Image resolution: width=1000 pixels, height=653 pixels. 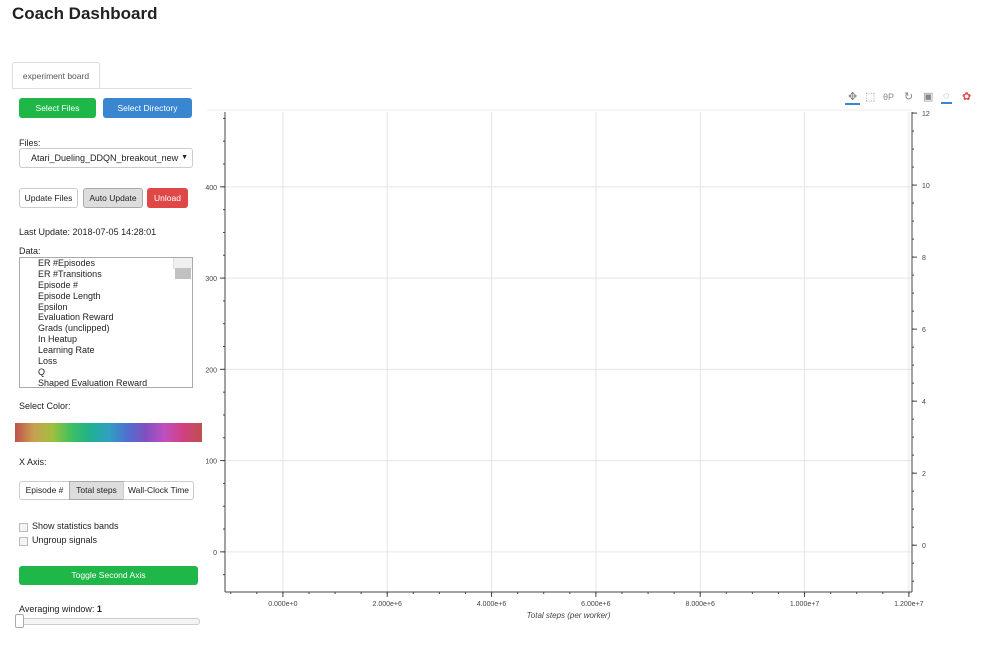 I want to click on files-select: Atari_Dueling_DDQN_breakout_new ▼, so click(x=106, y=158).